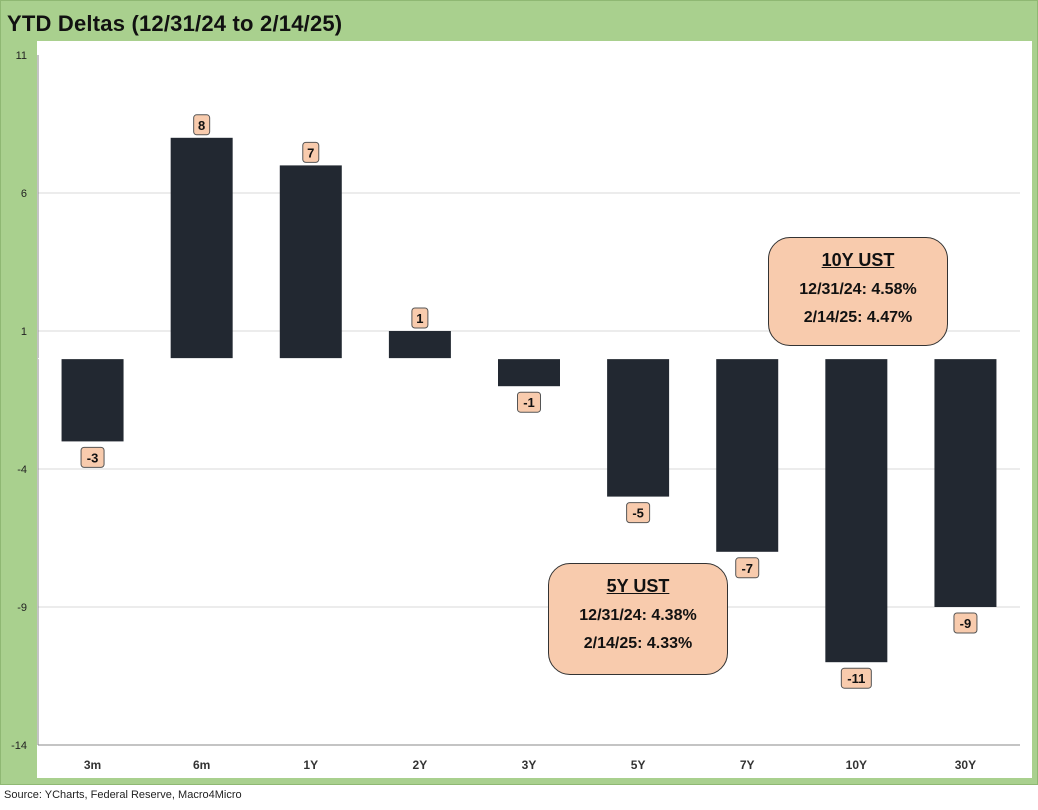  I want to click on data-label: -1, so click(529, 402).